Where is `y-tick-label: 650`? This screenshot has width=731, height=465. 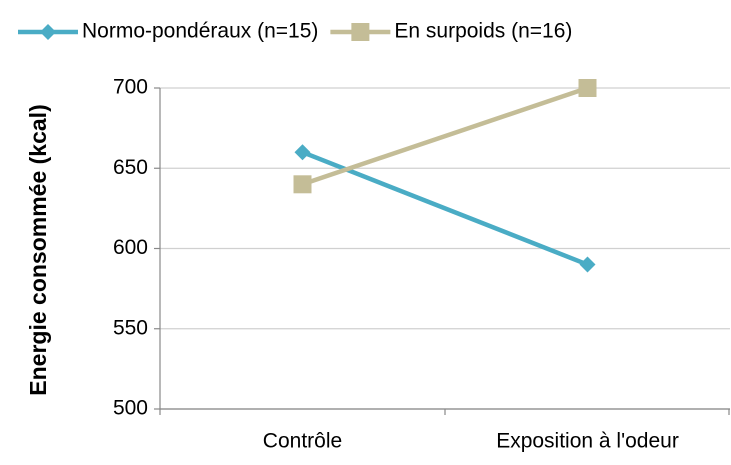
y-tick-label: 650 is located at coordinates (130, 167).